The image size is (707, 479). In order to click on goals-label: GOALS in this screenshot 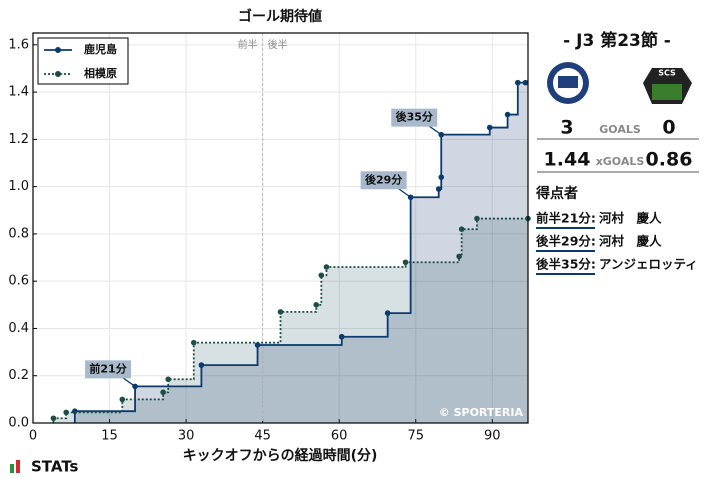, I will do `click(620, 129)`.